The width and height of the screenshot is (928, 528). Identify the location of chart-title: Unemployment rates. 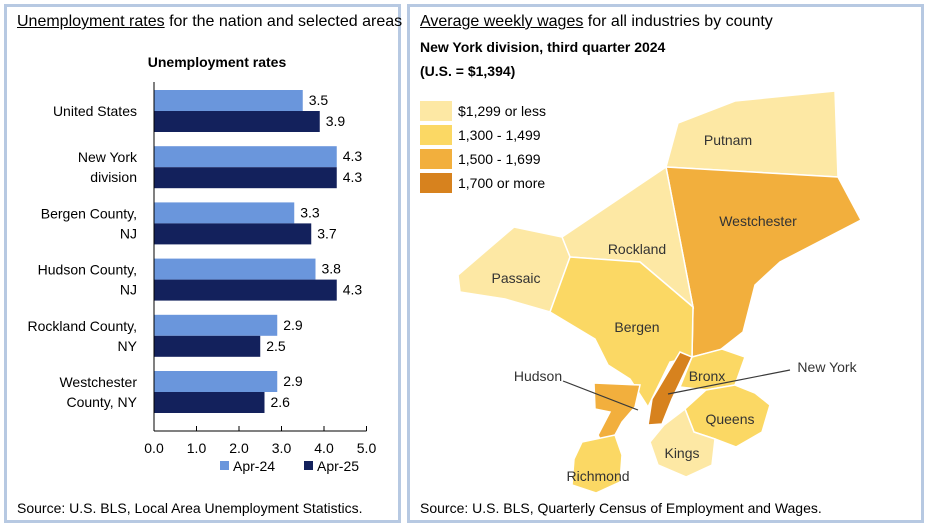
(217, 62).